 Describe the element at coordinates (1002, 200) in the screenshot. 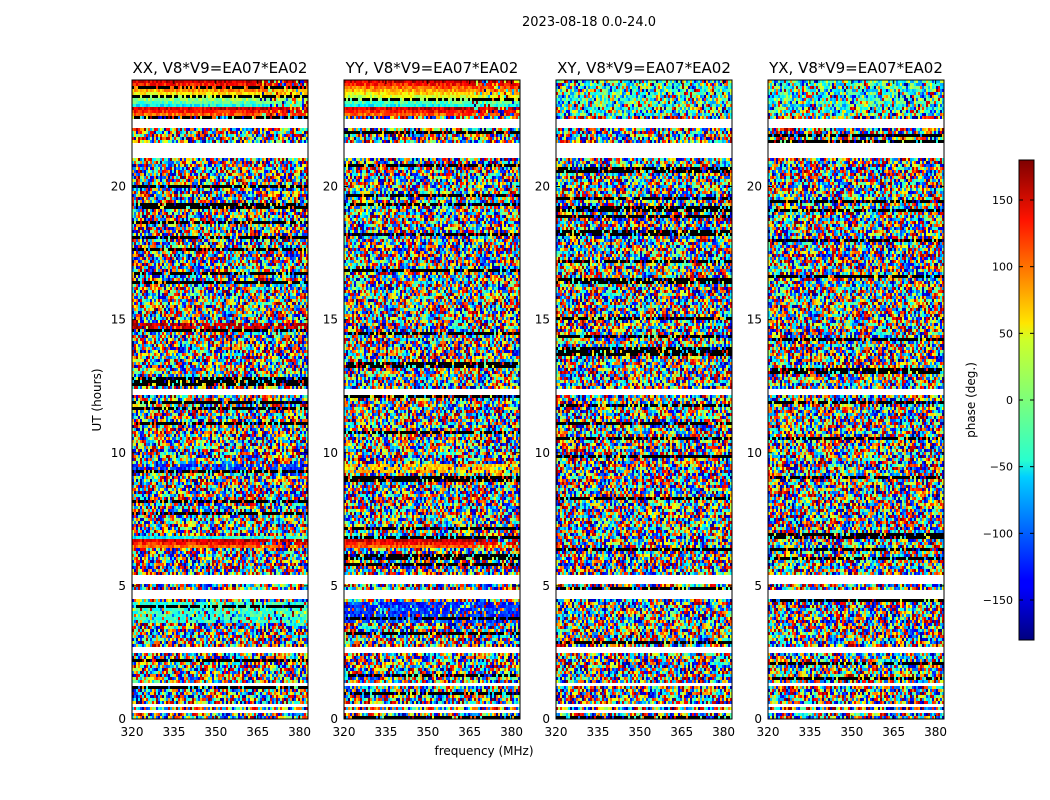

I see `colorbar-tick-label: 150` at that location.